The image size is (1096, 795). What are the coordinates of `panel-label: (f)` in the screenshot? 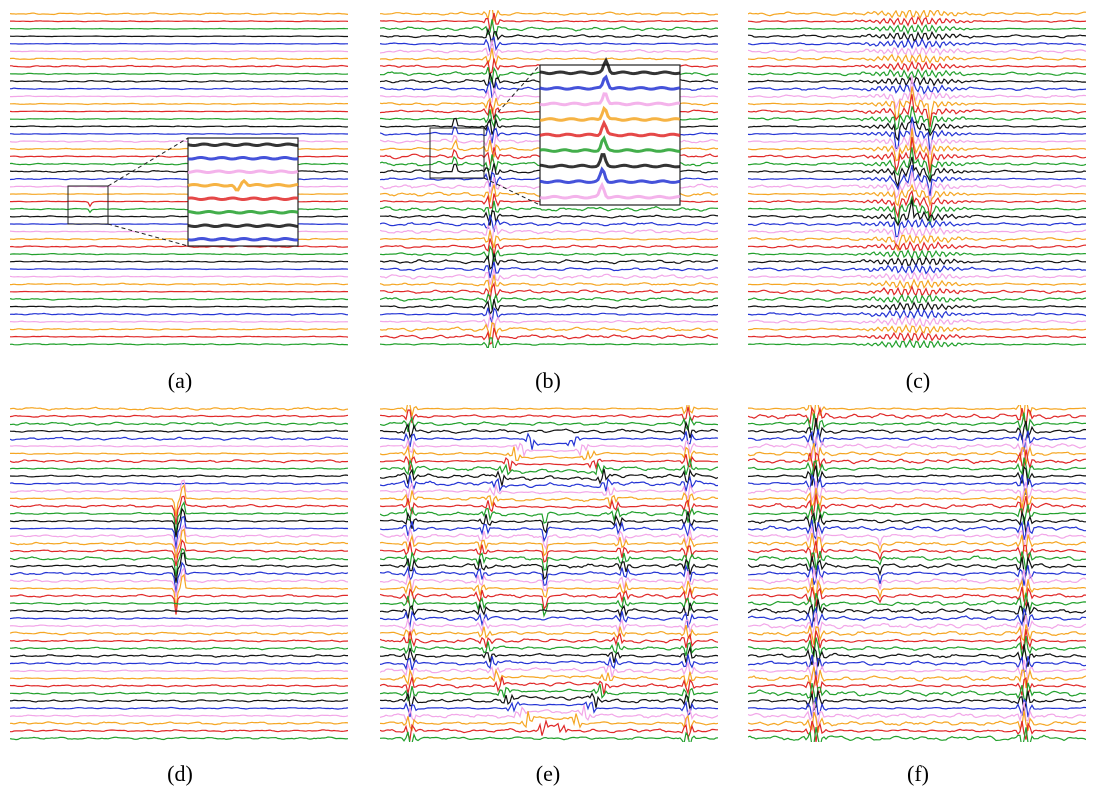 It's located at (918, 773).